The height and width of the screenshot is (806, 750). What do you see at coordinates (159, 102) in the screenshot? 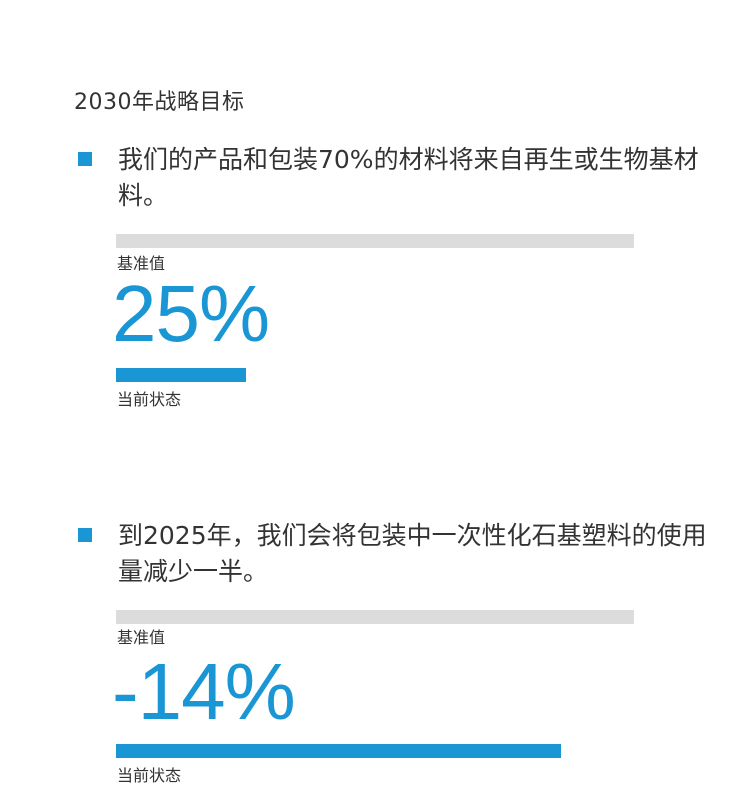
I see `page-title: 2030年战略目标` at bounding box center [159, 102].